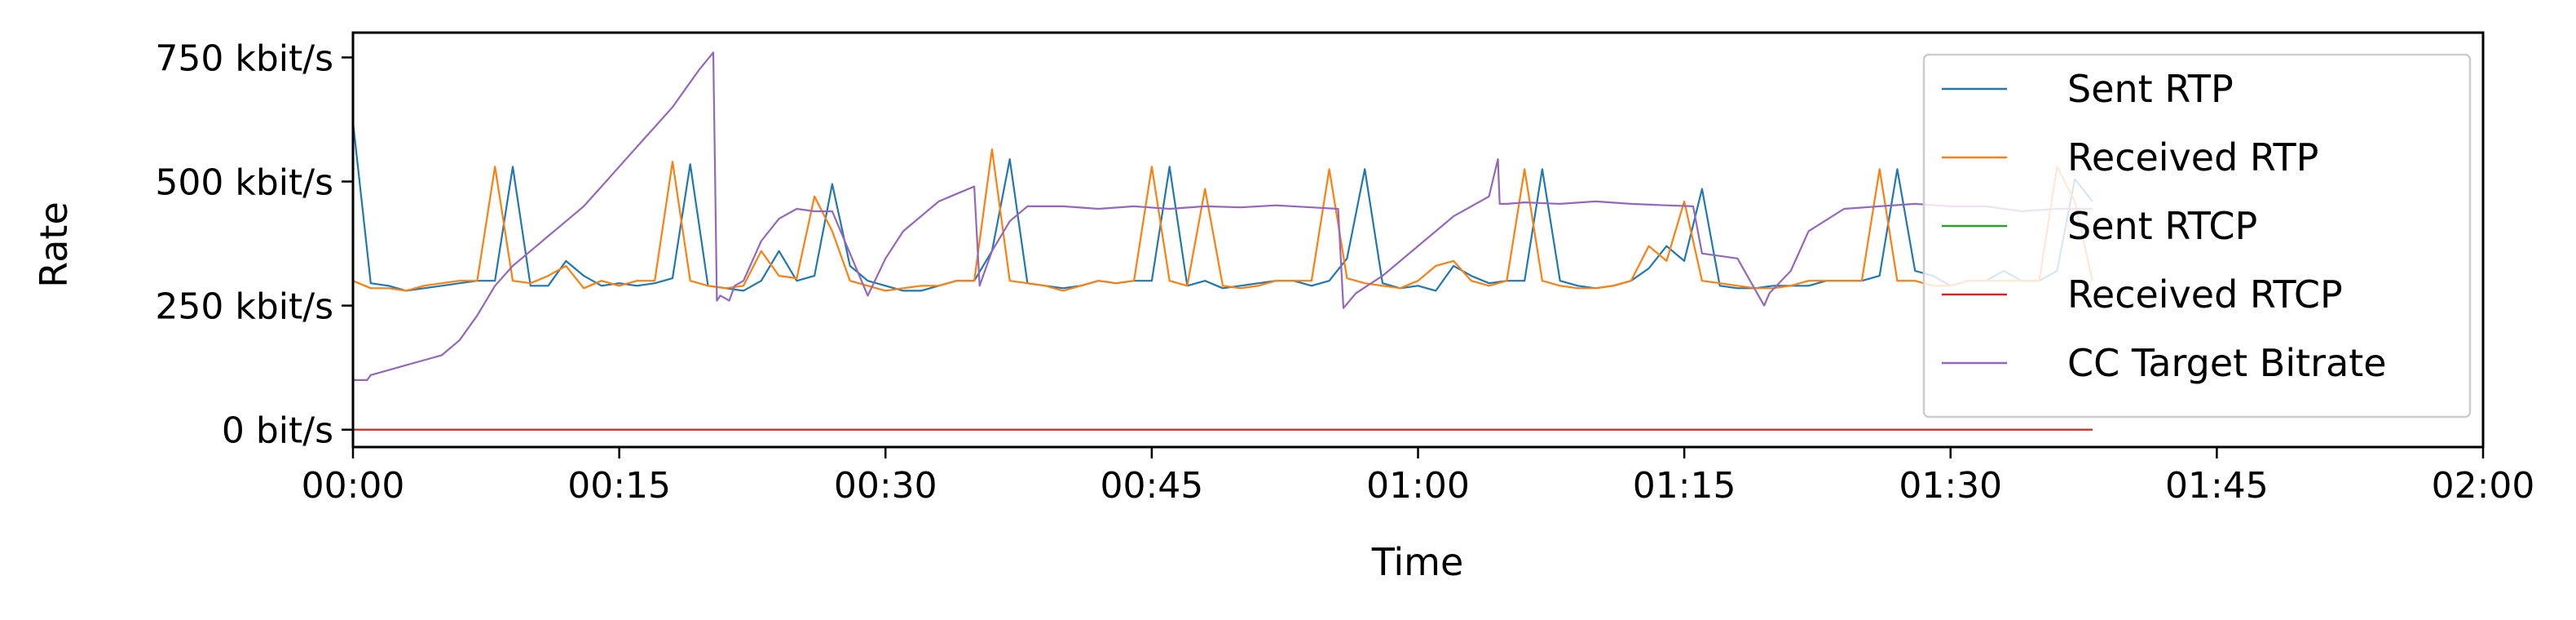 This screenshot has height=620, width=2576. I want to click on x-axis-label: Time, so click(1417, 562).